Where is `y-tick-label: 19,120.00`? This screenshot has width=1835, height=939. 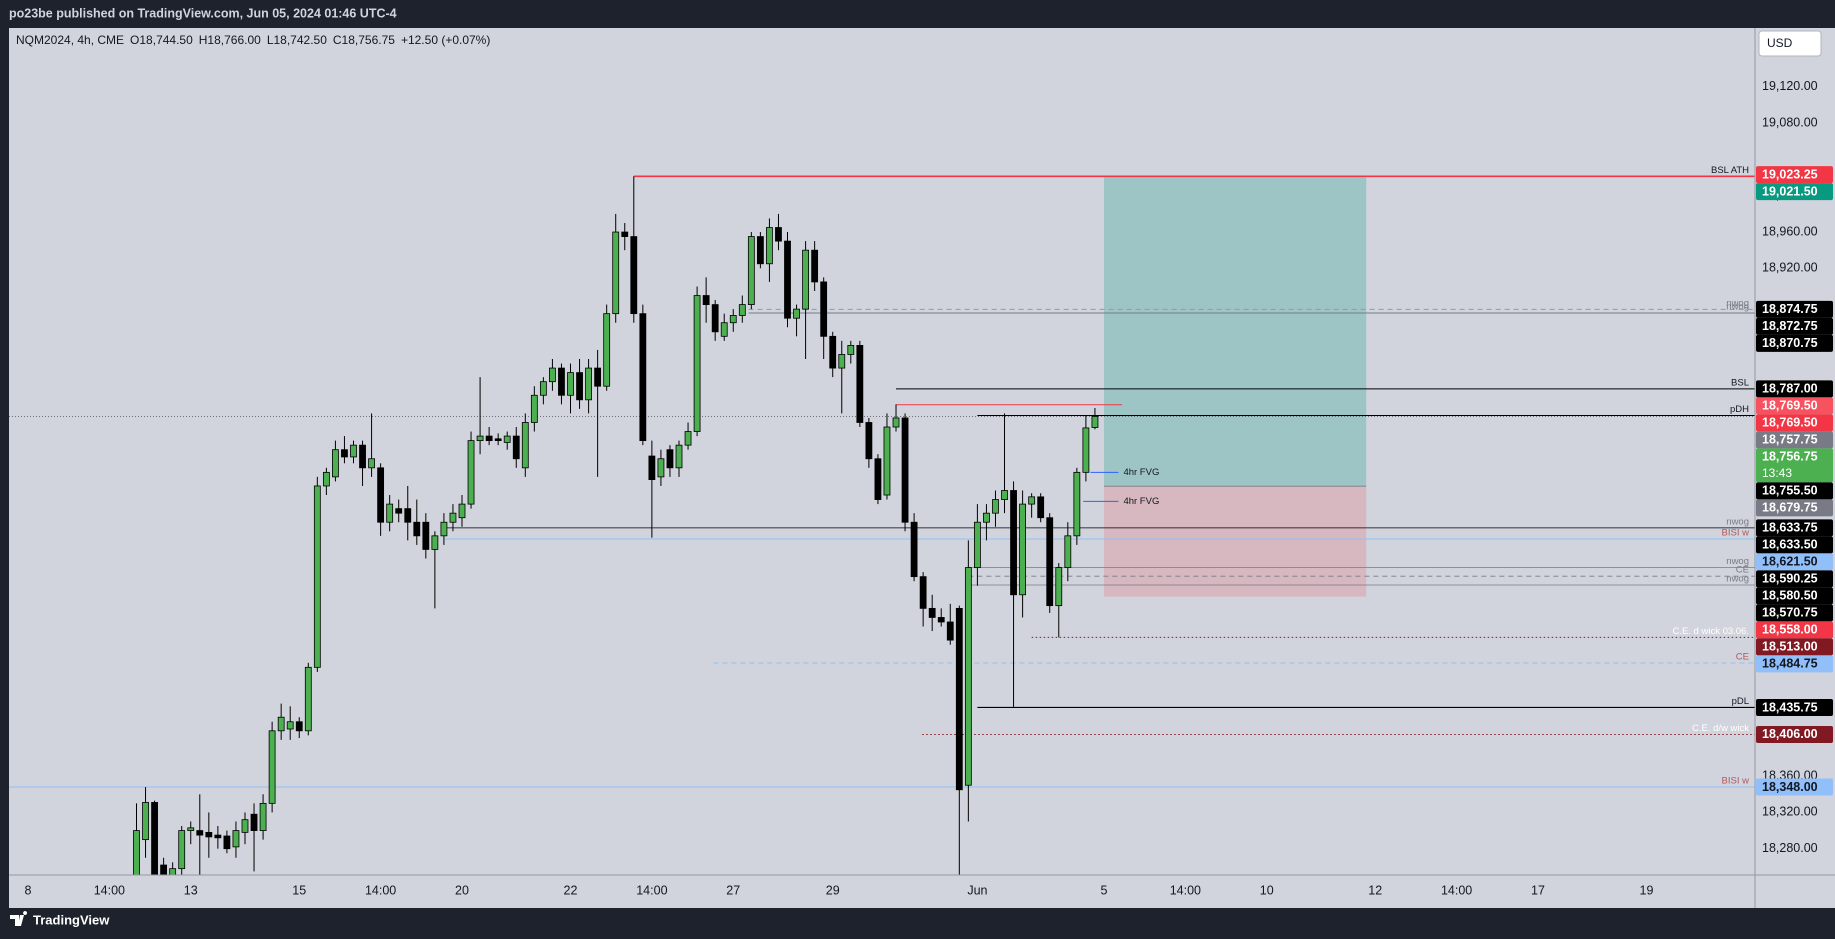 y-tick-label: 19,120.00 is located at coordinates (1790, 86).